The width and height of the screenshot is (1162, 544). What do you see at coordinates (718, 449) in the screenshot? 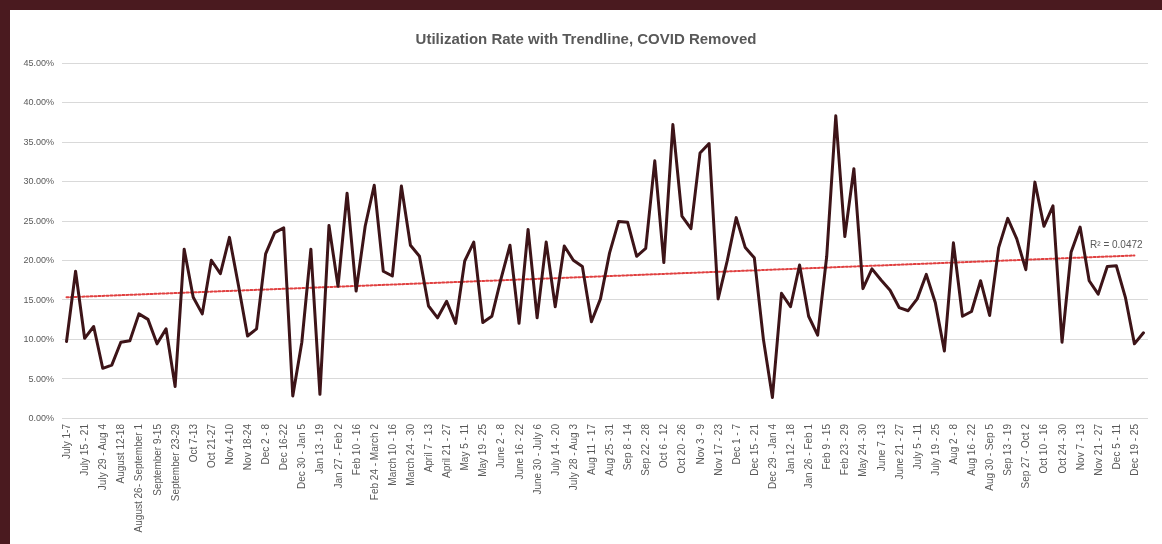
I see `x-tick-label: Nov 17 - 23` at bounding box center [718, 449].